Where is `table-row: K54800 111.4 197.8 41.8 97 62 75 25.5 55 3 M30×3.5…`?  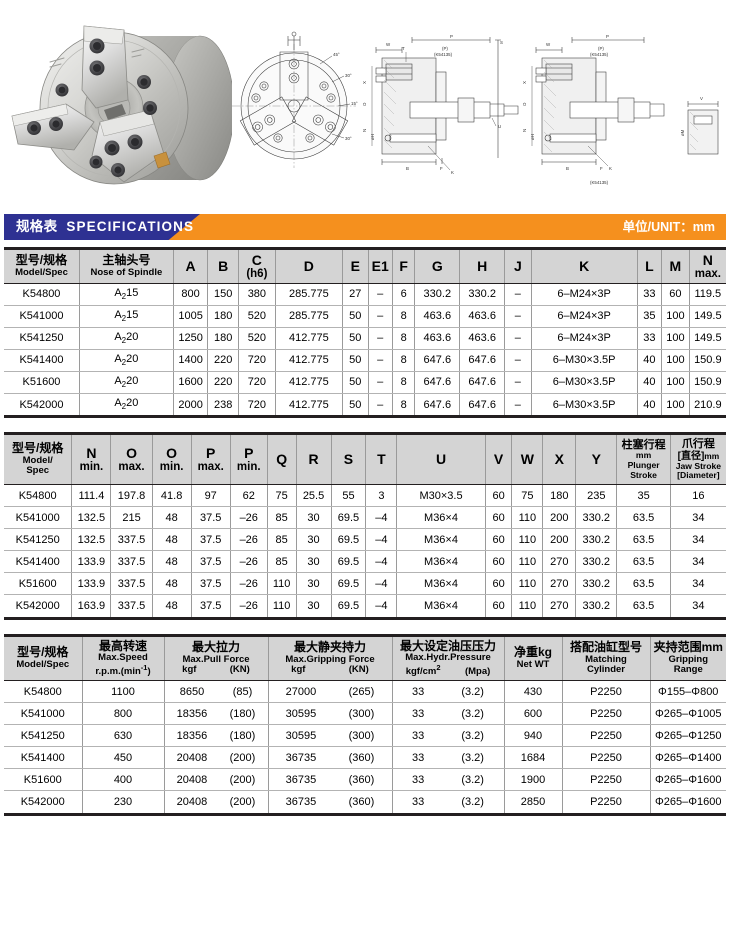 table-row: K54800 111.4 197.8 41.8 97 62 75 25.5 55 3 M30×3.5… is located at coordinates (365, 495).